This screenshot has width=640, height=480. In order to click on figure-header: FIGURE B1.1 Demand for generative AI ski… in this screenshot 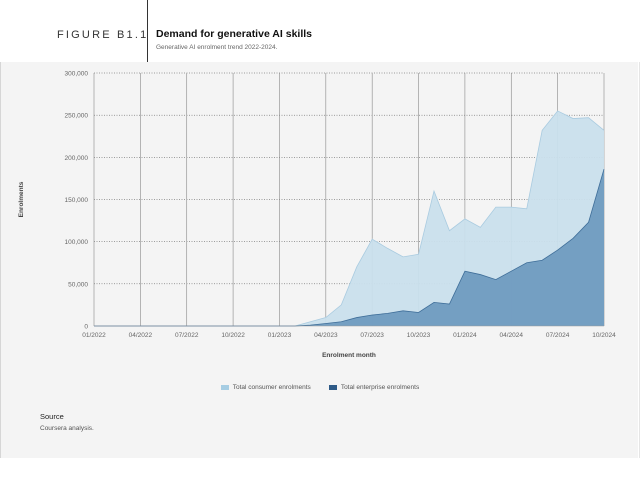, I will do `click(320, 31)`.